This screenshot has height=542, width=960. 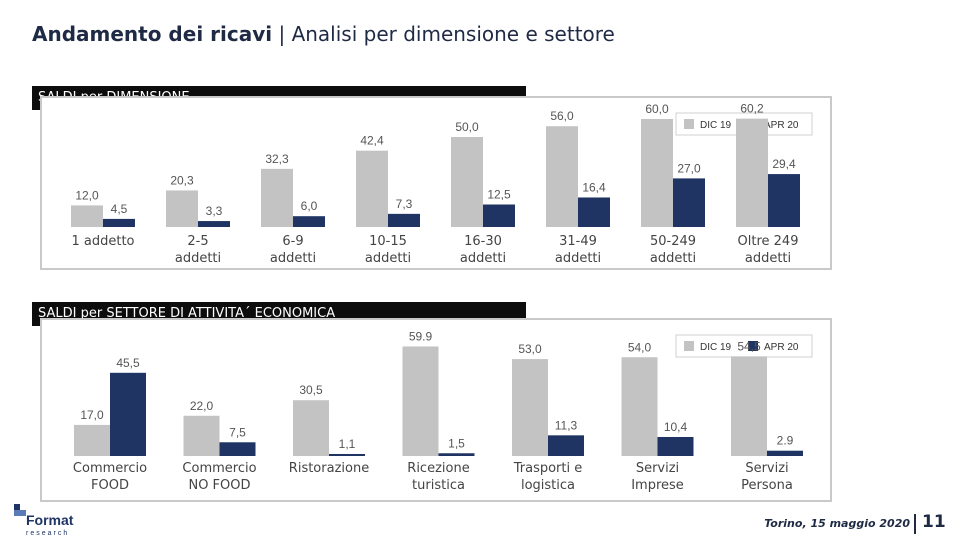 What do you see at coordinates (566, 425) in the screenshot?
I see `data-label: 11,3` at bounding box center [566, 425].